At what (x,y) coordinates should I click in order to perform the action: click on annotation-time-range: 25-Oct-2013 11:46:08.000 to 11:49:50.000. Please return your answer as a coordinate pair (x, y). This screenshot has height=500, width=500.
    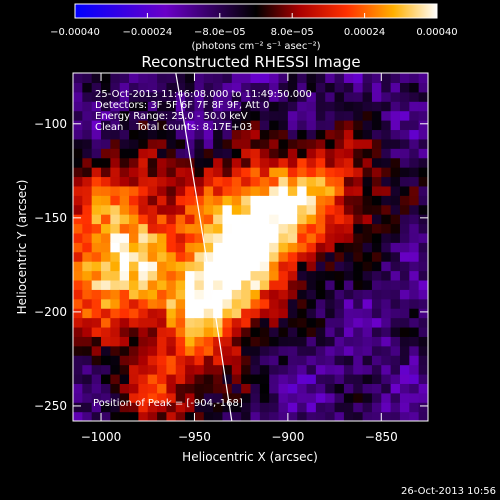
    Looking at the image, I should click on (203, 94).